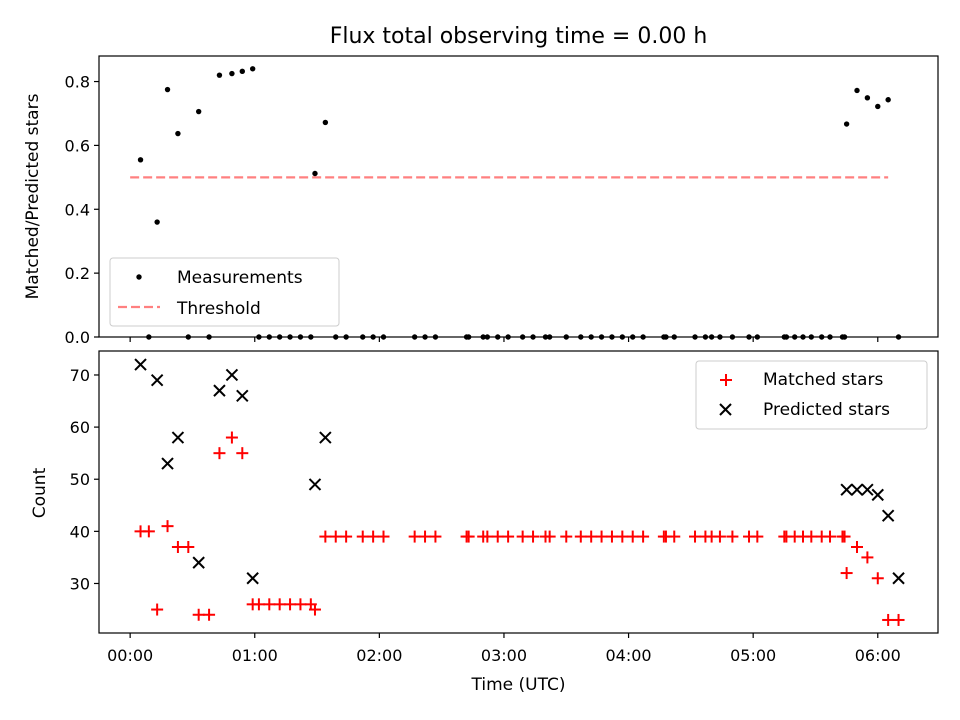 This screenshot has width=960, height=720. What do you see at coordinates (504, 655) in the screenshot?
I see `x-tick-label: 03:00` at bounding box center [504, 655].